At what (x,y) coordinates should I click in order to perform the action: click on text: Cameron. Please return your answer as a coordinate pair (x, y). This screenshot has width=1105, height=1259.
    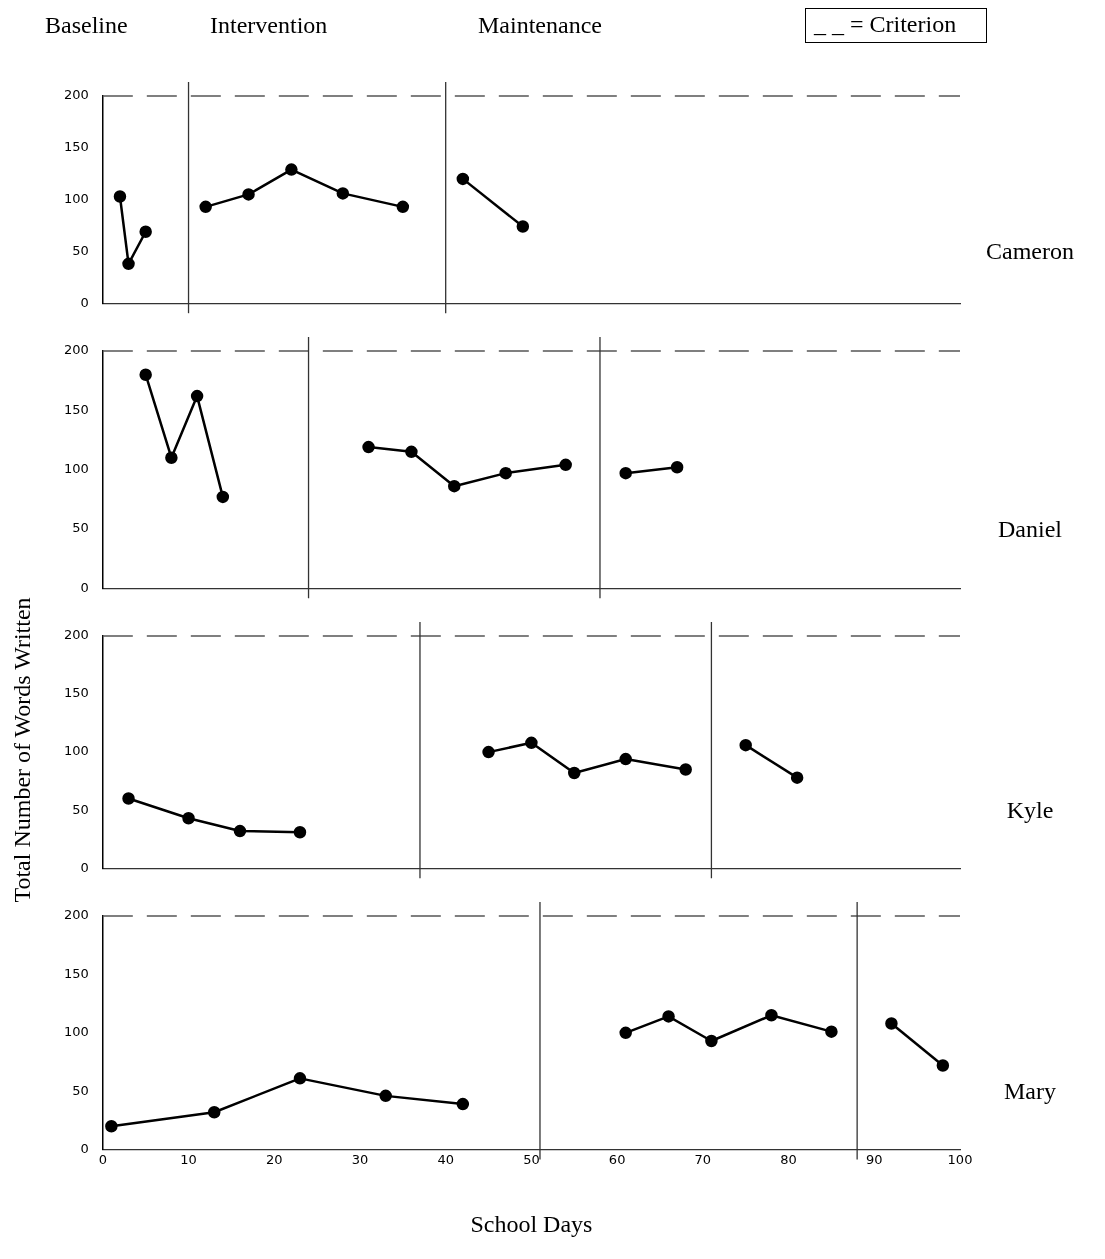
    Looking at the image, I should click on (1030, 251).